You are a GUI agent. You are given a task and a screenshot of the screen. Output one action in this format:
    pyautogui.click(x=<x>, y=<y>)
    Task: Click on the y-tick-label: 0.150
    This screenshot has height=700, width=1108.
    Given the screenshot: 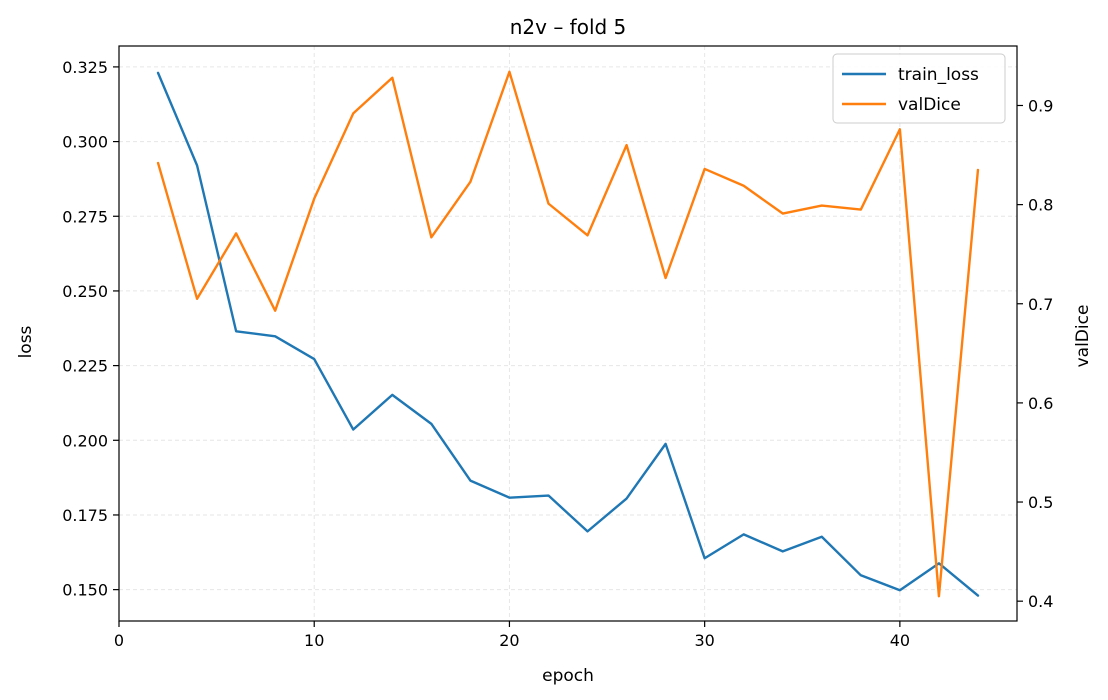 What is the action you would take?
    pyautogui.click(x=85, y=590)
    